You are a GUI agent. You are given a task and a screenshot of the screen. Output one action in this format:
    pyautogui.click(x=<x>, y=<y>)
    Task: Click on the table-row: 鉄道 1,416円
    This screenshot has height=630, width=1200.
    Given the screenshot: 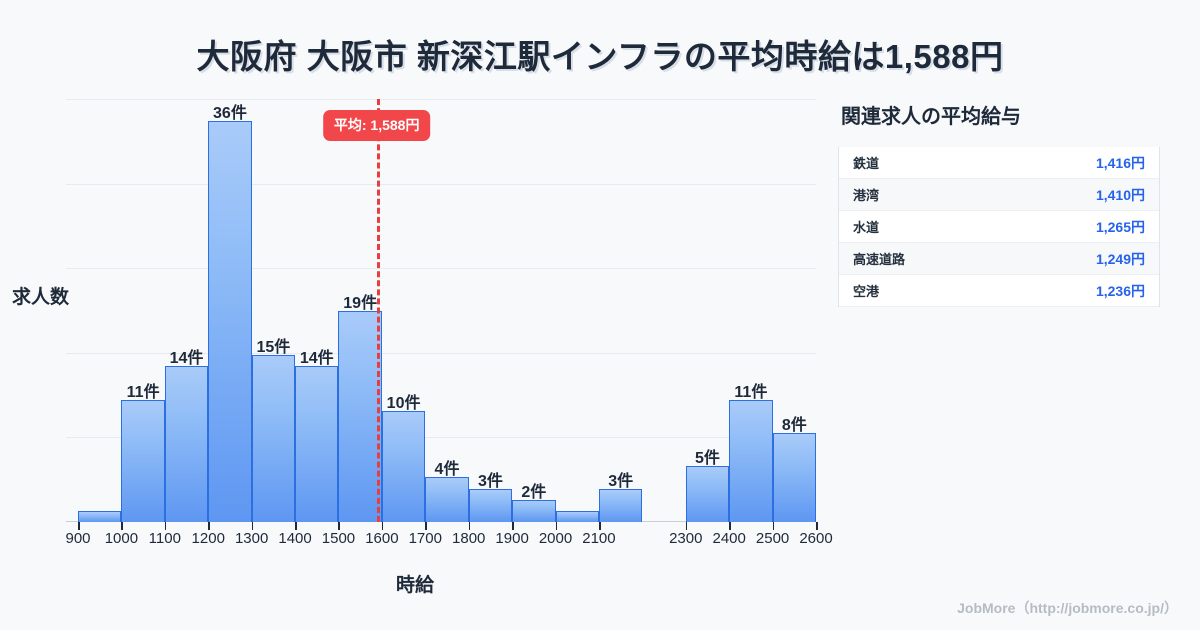 What is the action you would take?
    pyautogui.click(x=999, y=163)
    